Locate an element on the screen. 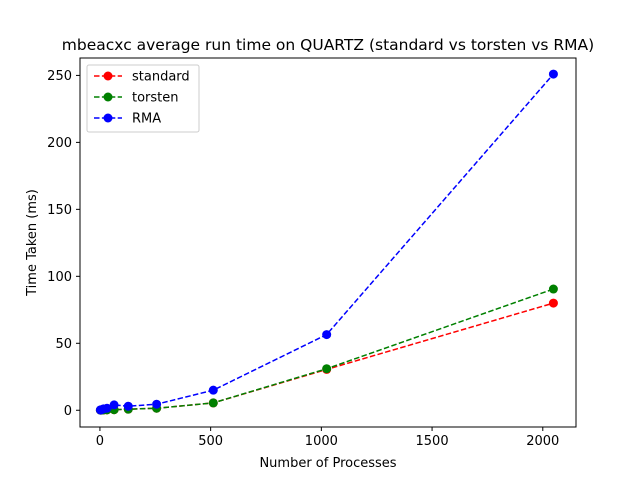 This screenshot has height=480, width=640. y-tick-label: 250 is located at coordinates (59, 76).